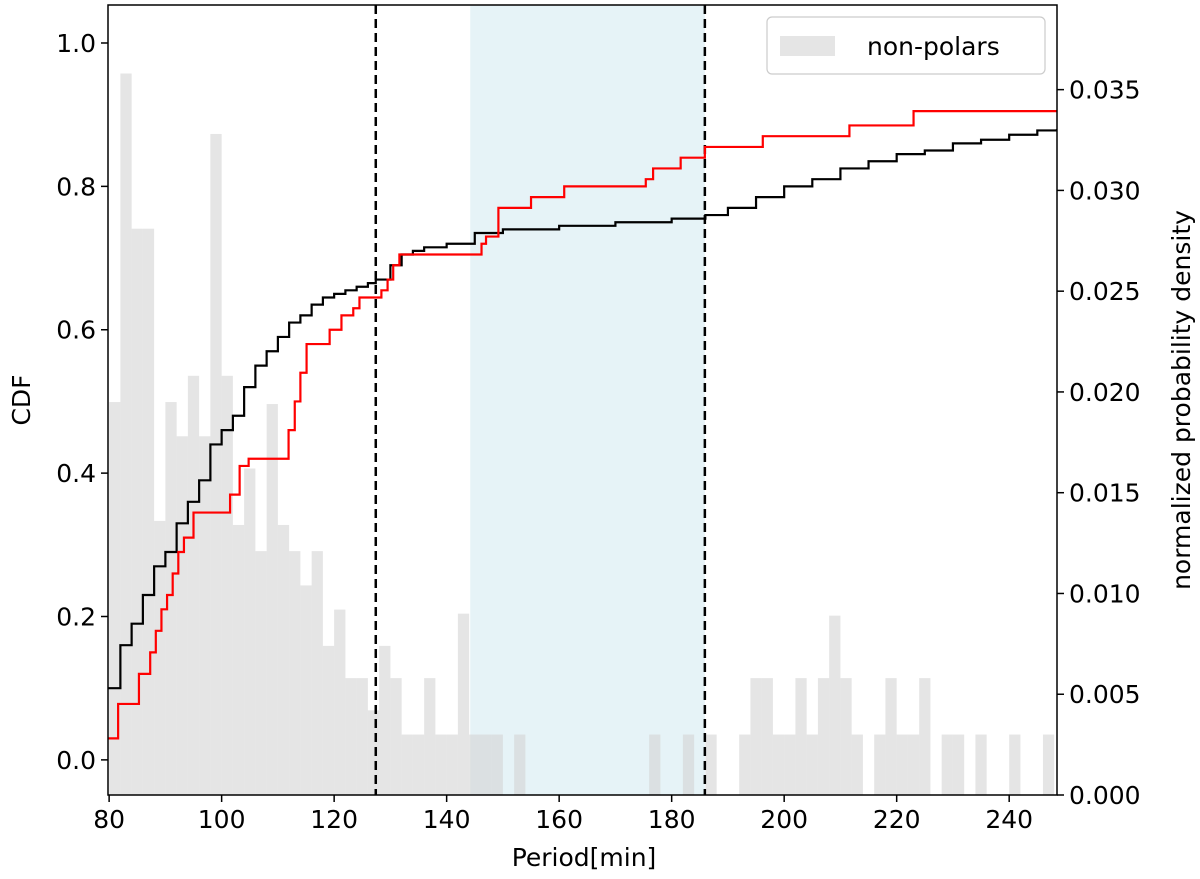  What do you see at coordinates (672, 819) in the screenshot?
I see `x-tick-label: 180` at bounding box center [672, 819].